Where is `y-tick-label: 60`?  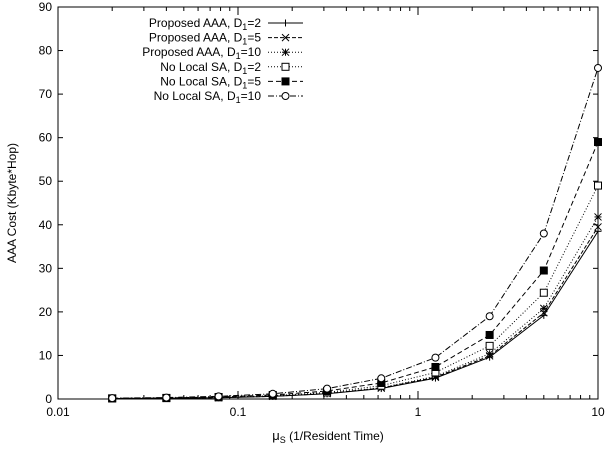 y-tick-label: 60 is located at coordinates (46, 138).